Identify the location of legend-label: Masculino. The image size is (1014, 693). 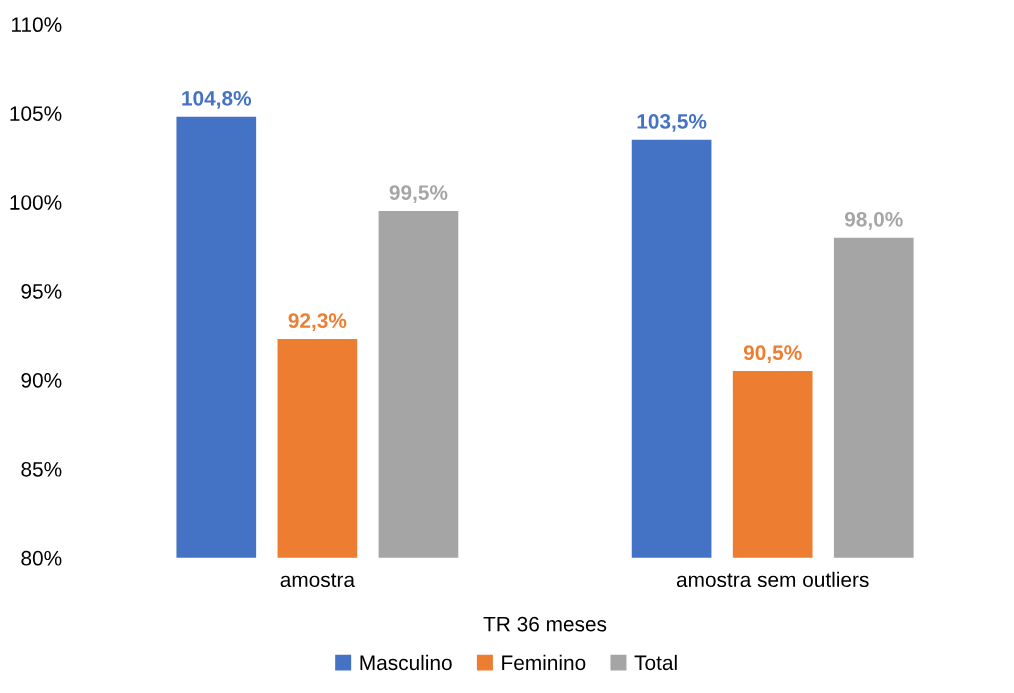
(406, 662).